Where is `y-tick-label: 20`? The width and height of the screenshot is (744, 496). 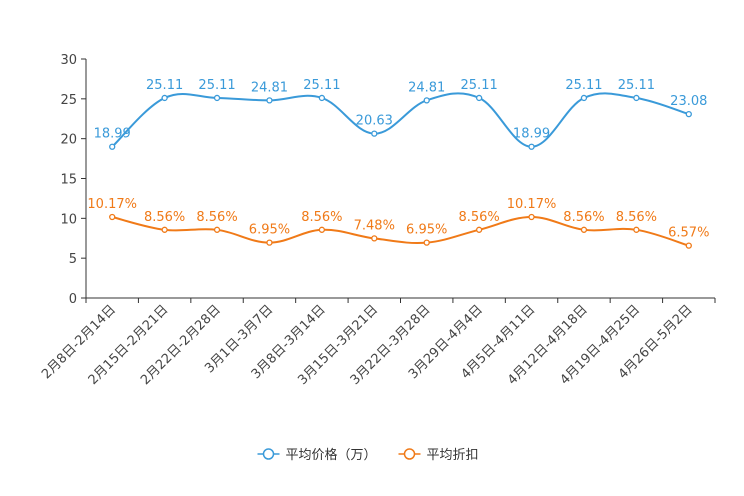
y-tick-label: 20 is located at coordinates (68, 140).